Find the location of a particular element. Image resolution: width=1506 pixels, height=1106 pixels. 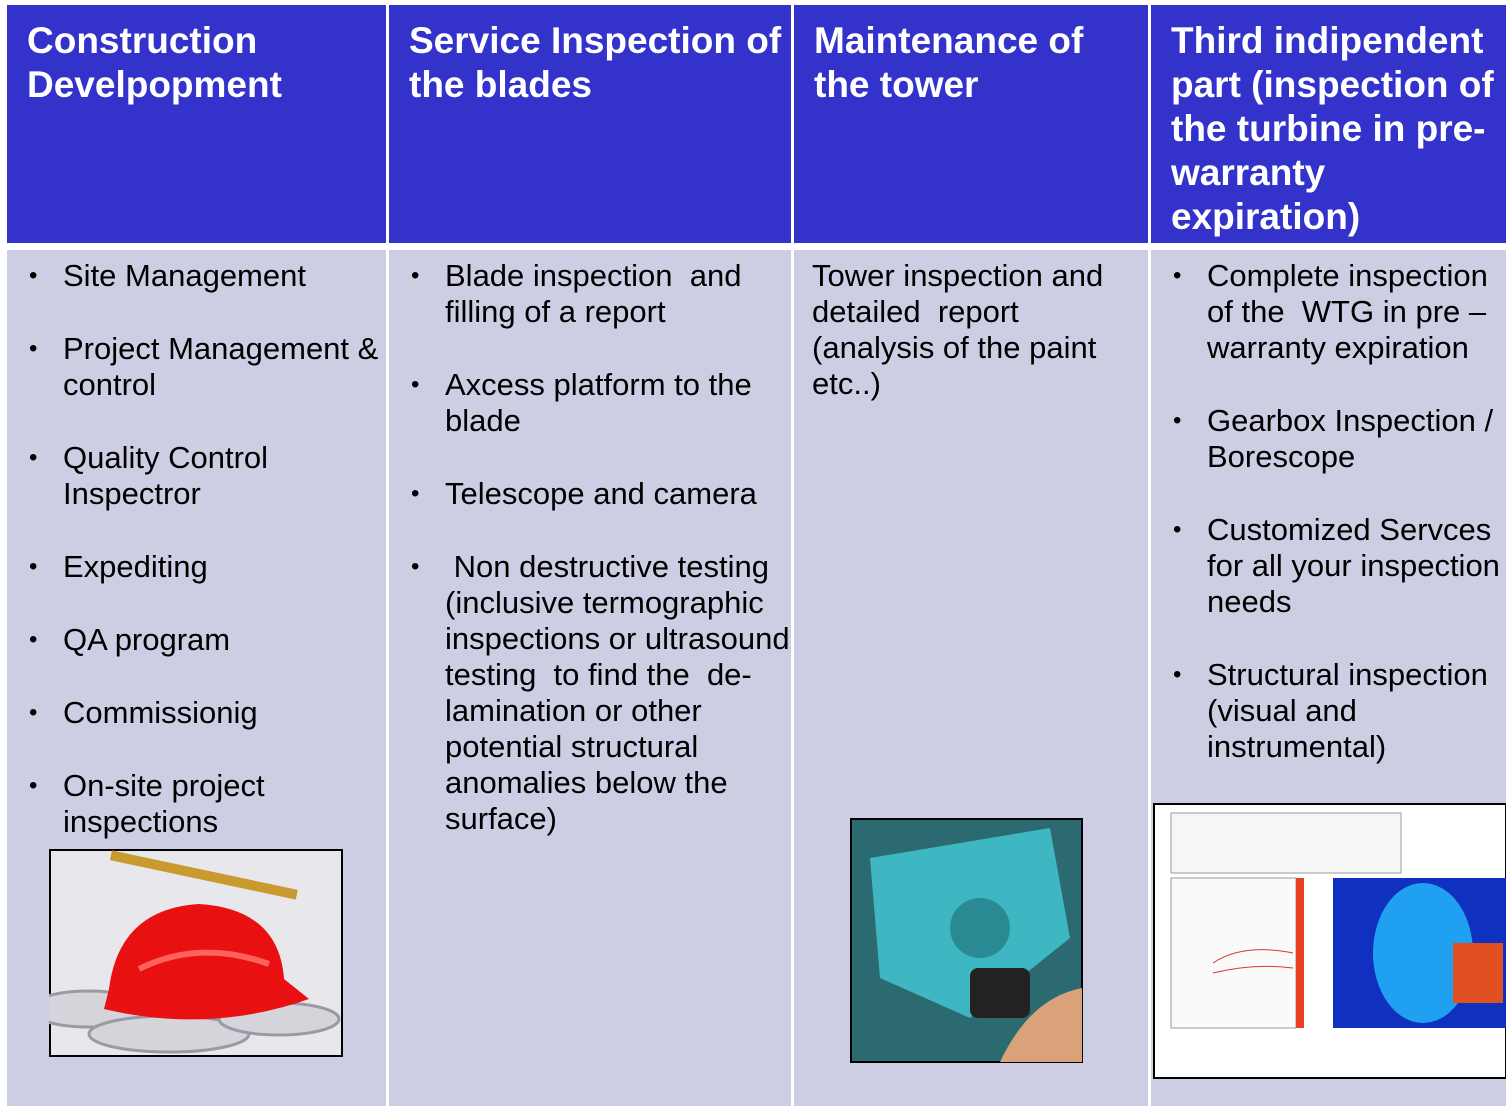

hardhat-photo is located at coordinates (196, 953).